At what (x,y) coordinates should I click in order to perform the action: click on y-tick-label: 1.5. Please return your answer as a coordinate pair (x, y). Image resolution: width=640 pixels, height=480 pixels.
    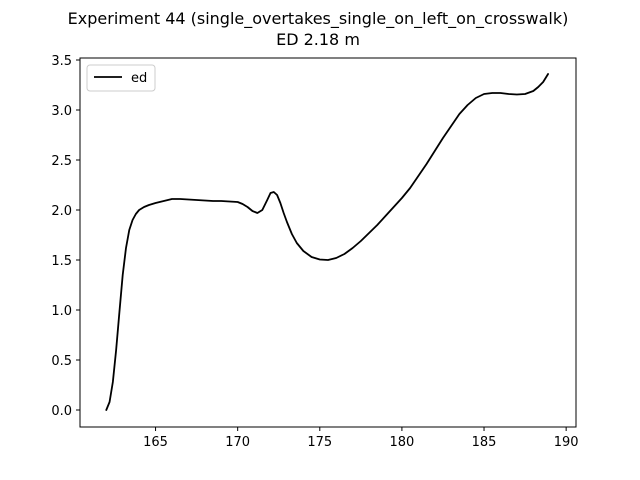
    Looking at the image, I should click on (61, 261).